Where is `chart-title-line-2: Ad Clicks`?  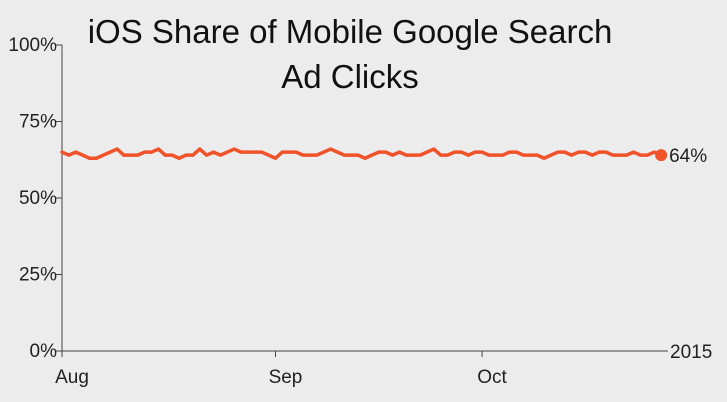
chart-title-line-2: Ad Clicks is located at coordinates (350, 76).